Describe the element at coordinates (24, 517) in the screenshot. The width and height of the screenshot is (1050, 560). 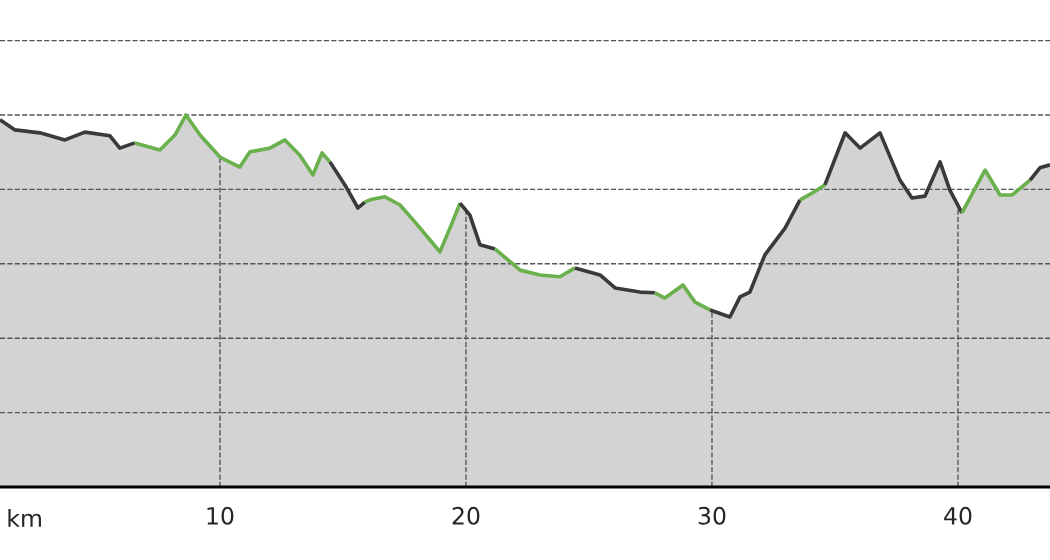
I see `x-axis-title: km` at that location.